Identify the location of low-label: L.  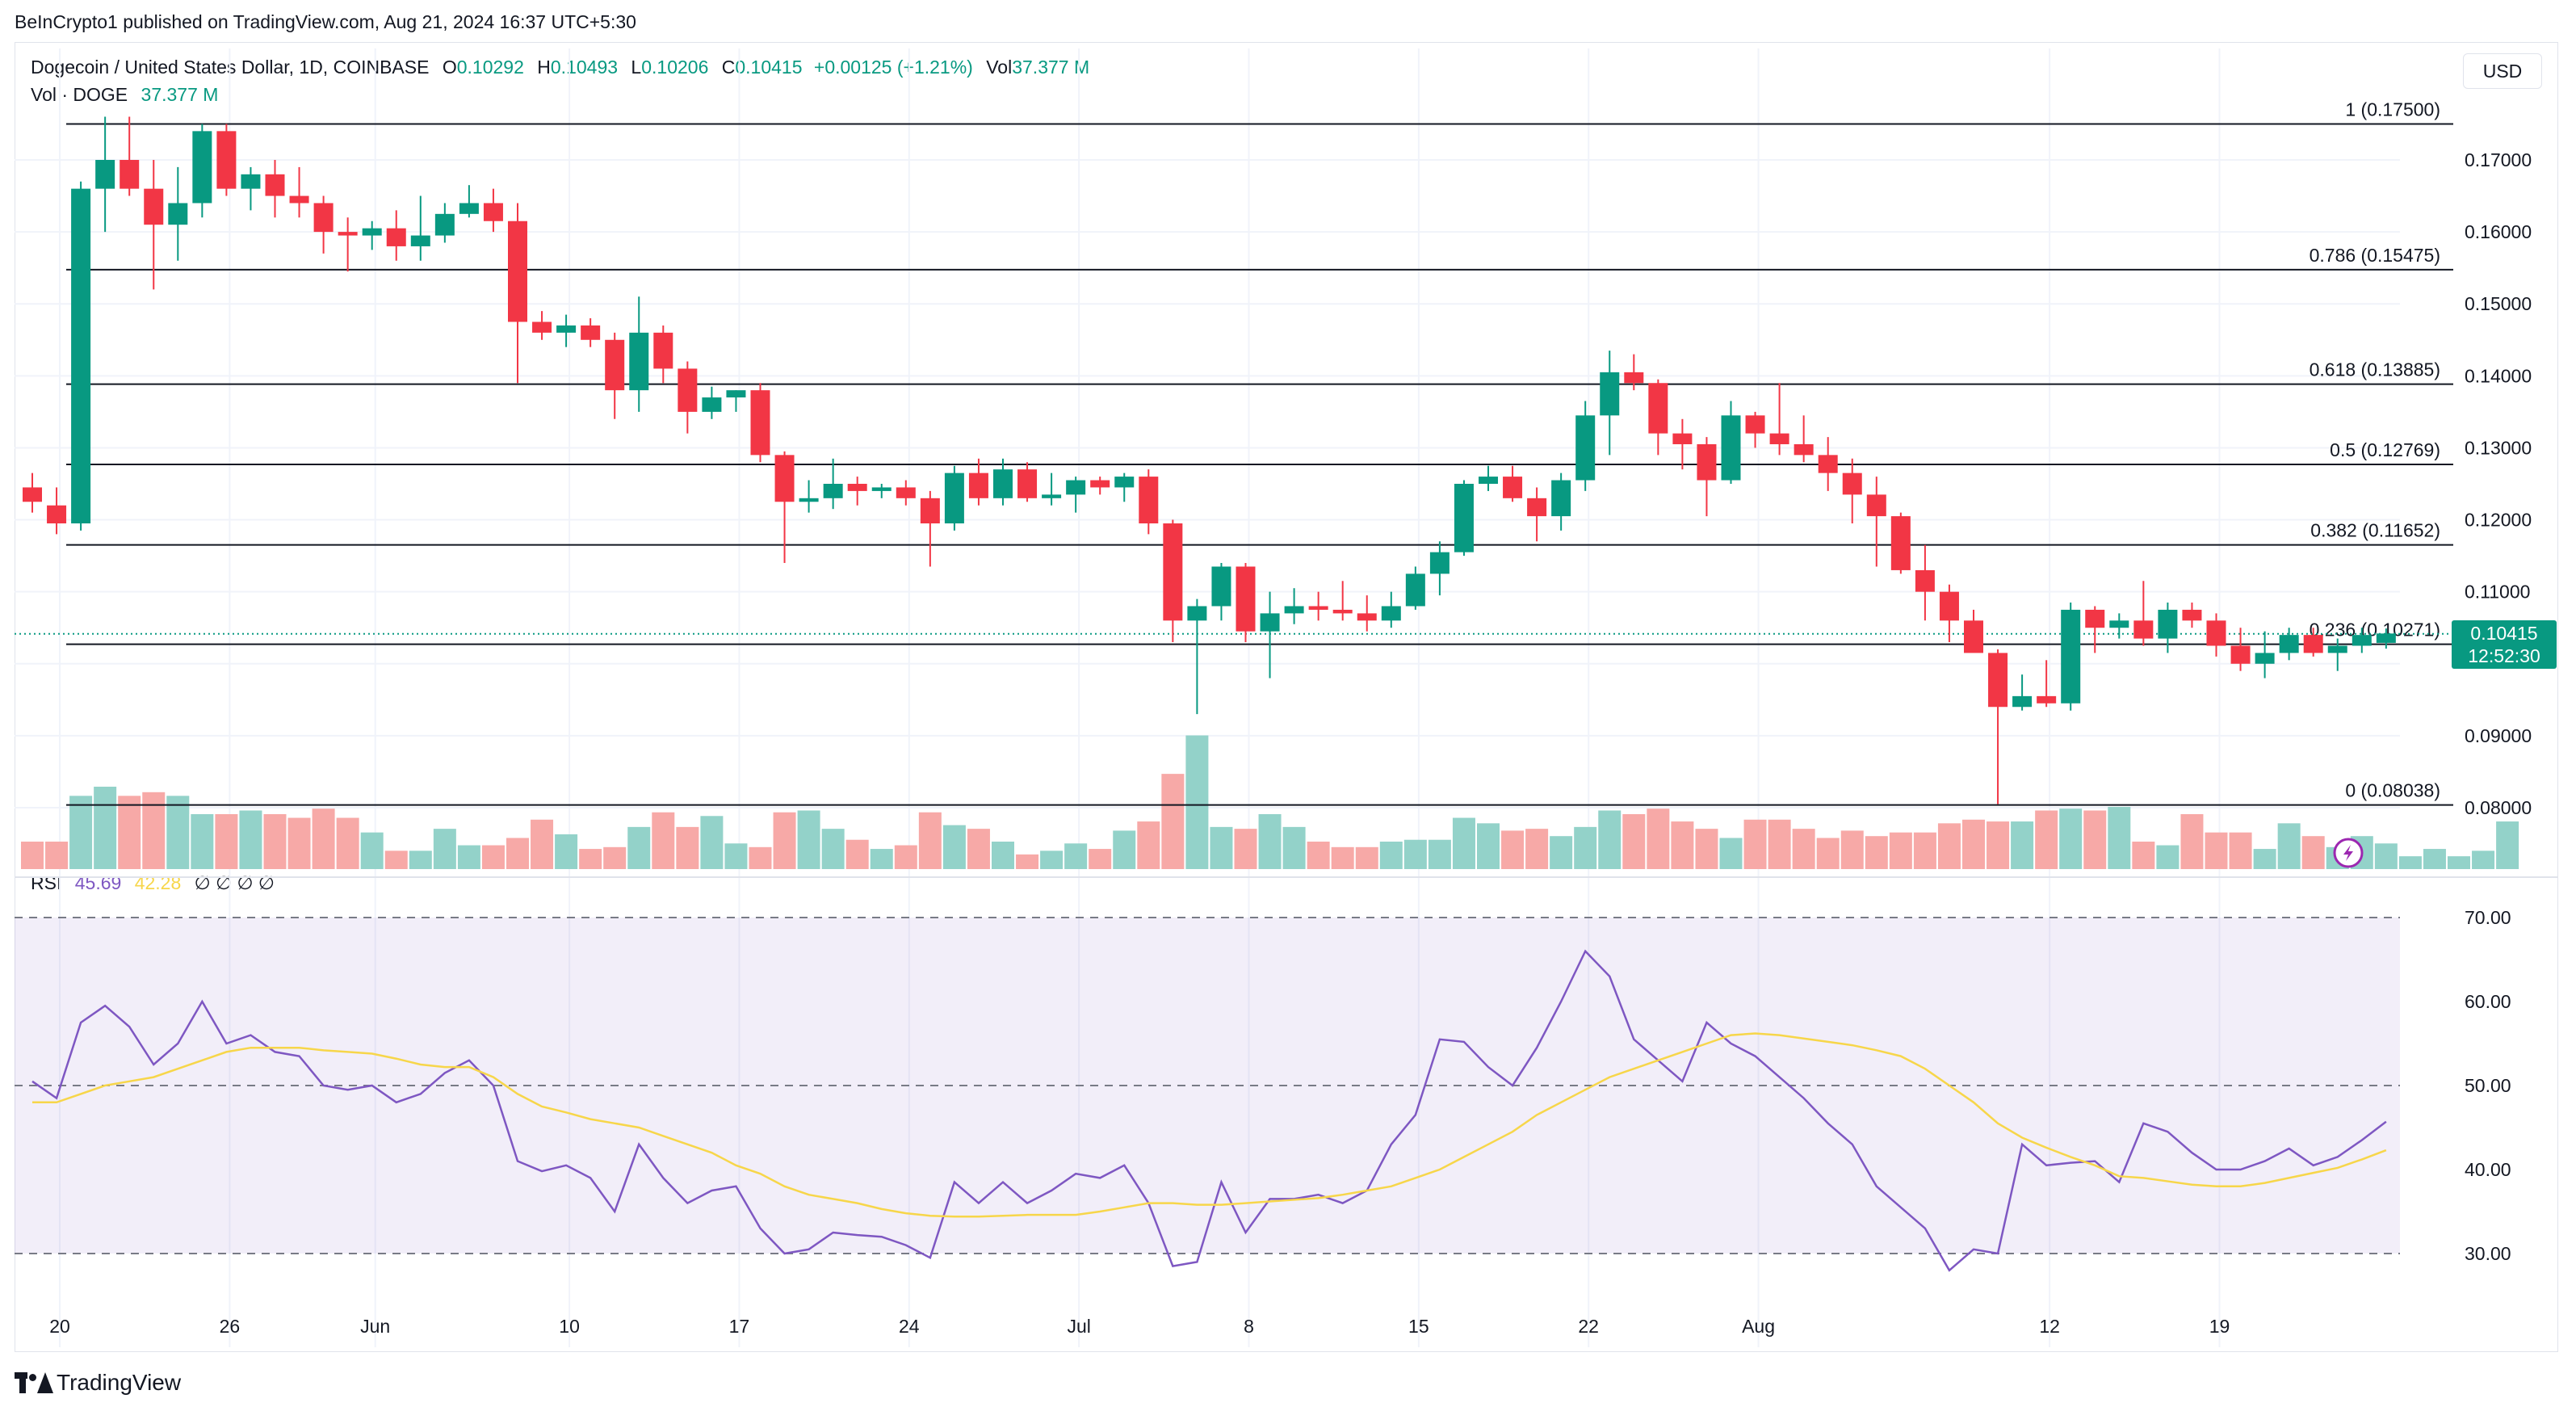
(636, 67).